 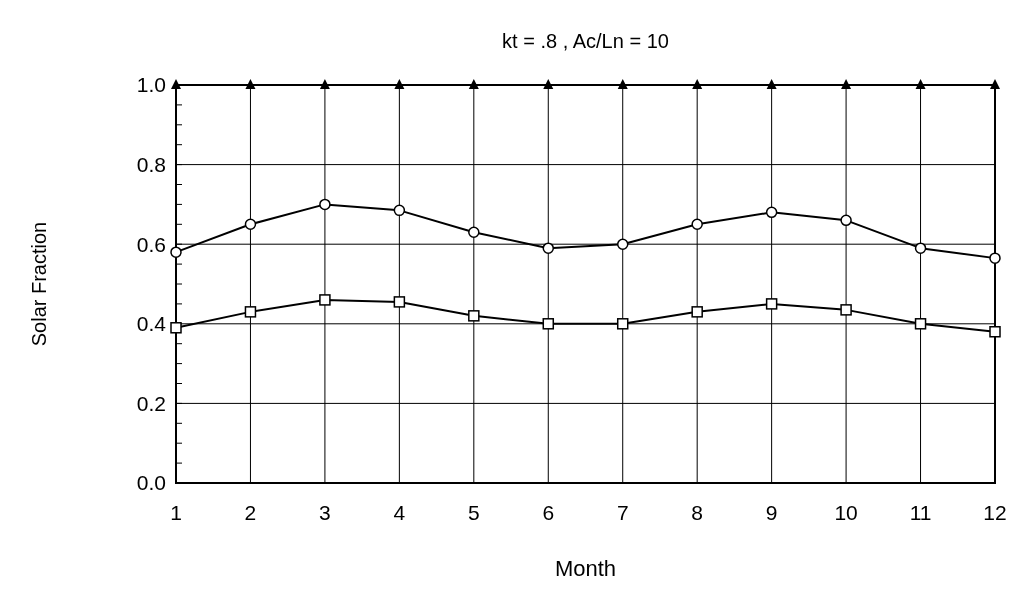 I want to click on y-tick-label: 1.0, so click(x=151, y=85).